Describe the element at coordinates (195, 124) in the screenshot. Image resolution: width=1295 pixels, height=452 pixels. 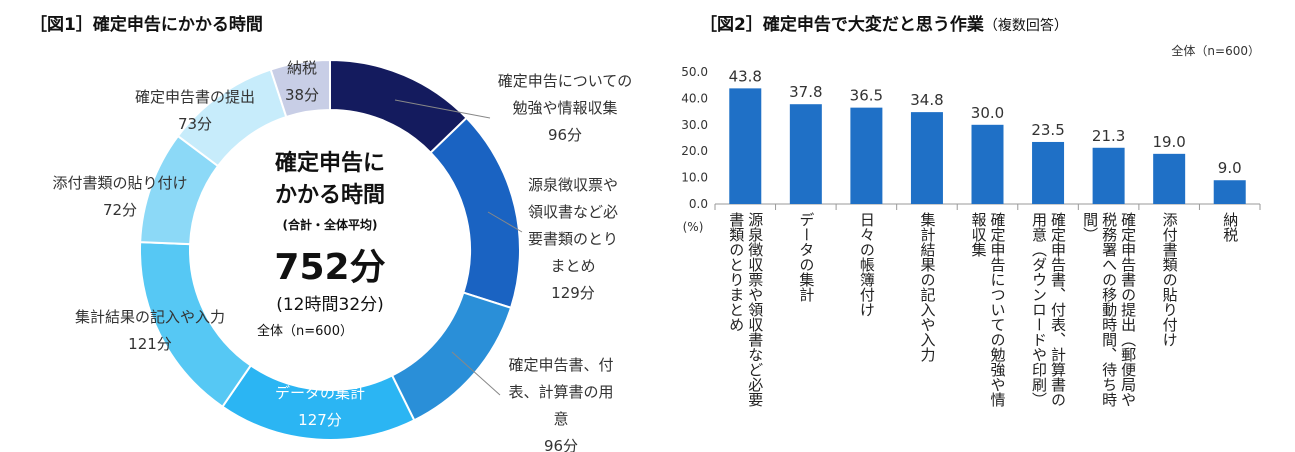
I see `slice-value: 73分` at that location.